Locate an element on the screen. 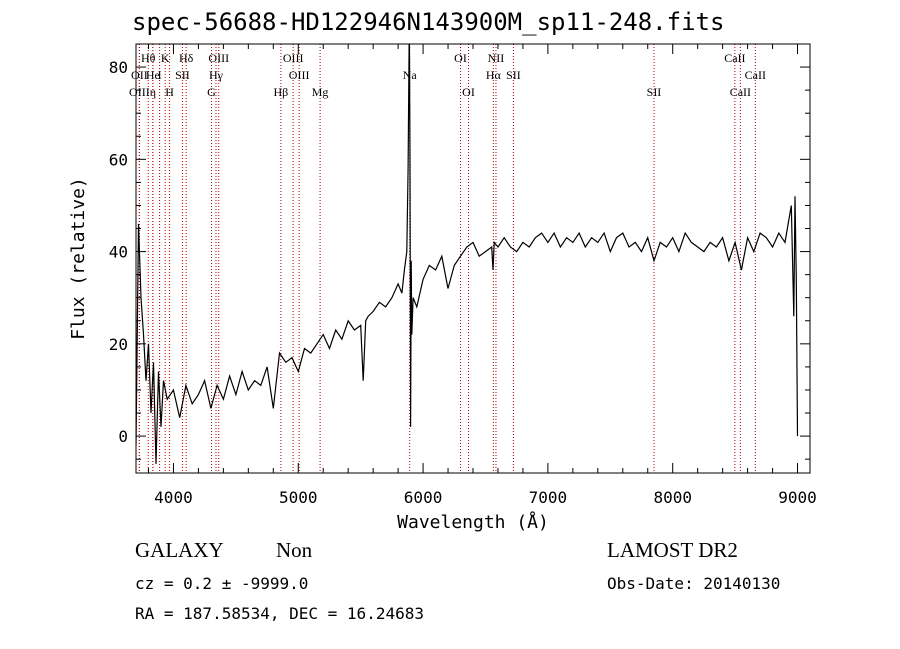 This screenshot has height=649, width=900. x-tick-label: 7000 is located at coordinates (548, 497).